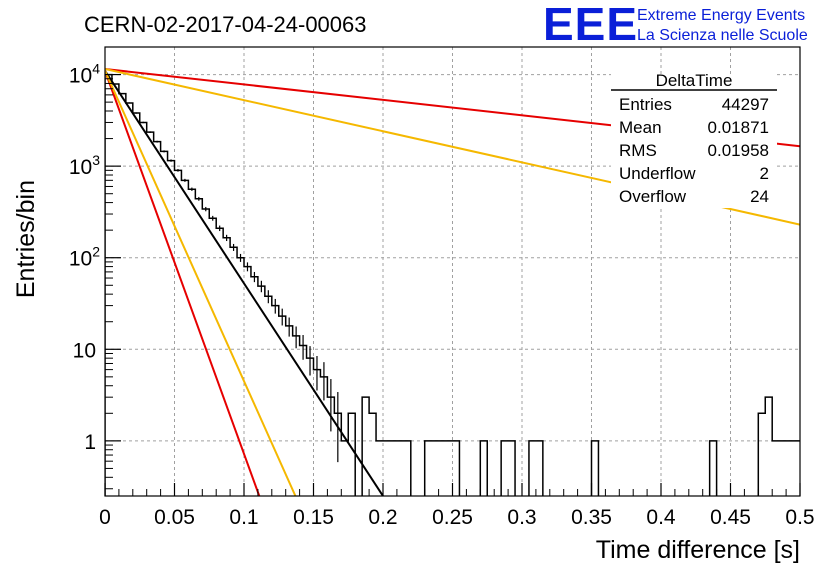 The image size is (836, 572). I want to click on y-axis-label: Entries/bin, so click(26, 239).